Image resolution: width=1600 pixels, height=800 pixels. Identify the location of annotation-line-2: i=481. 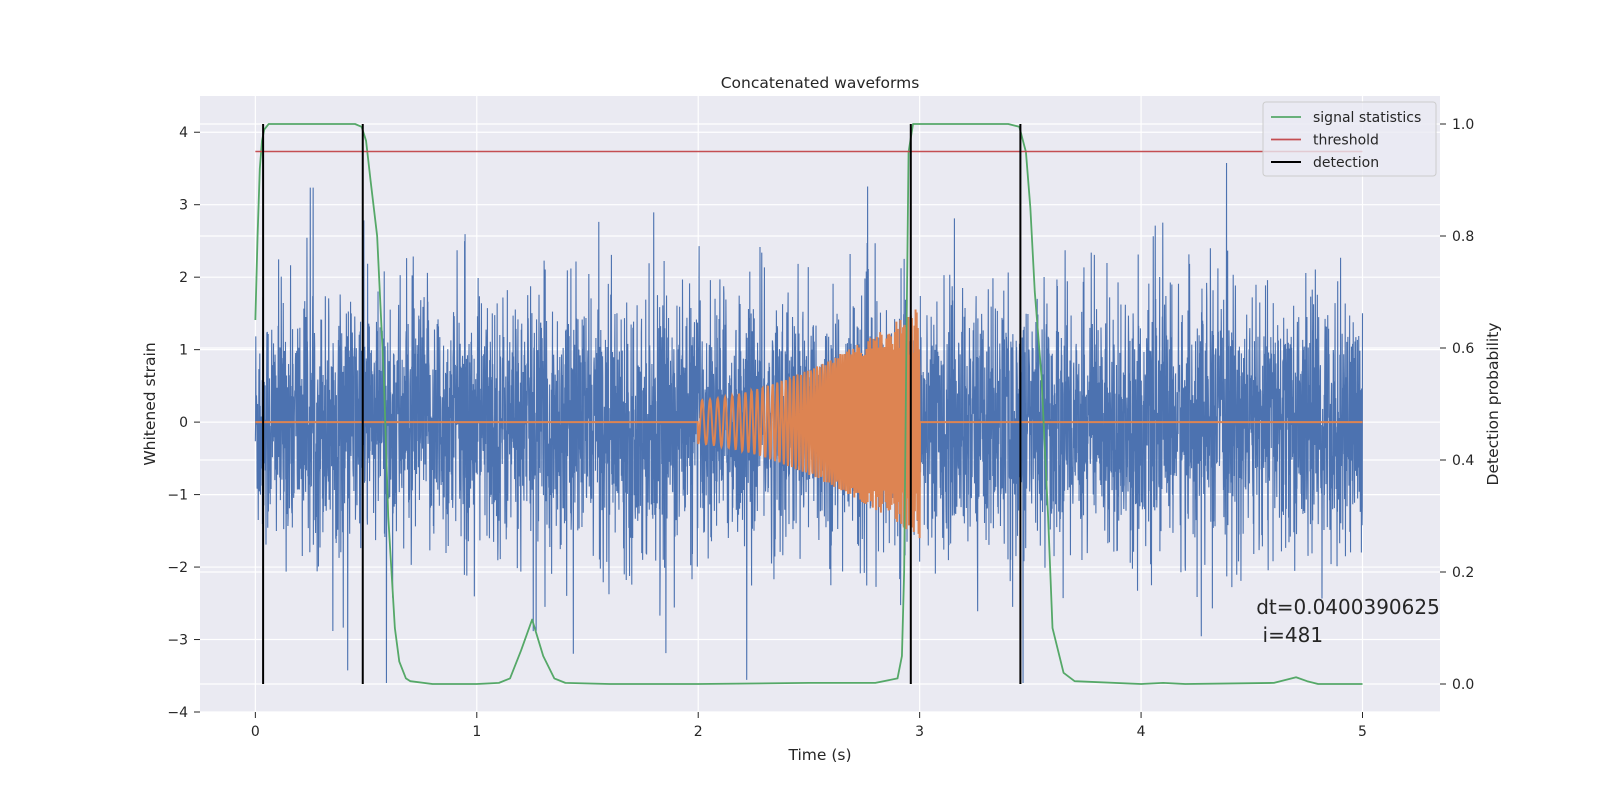
(1289, 635).